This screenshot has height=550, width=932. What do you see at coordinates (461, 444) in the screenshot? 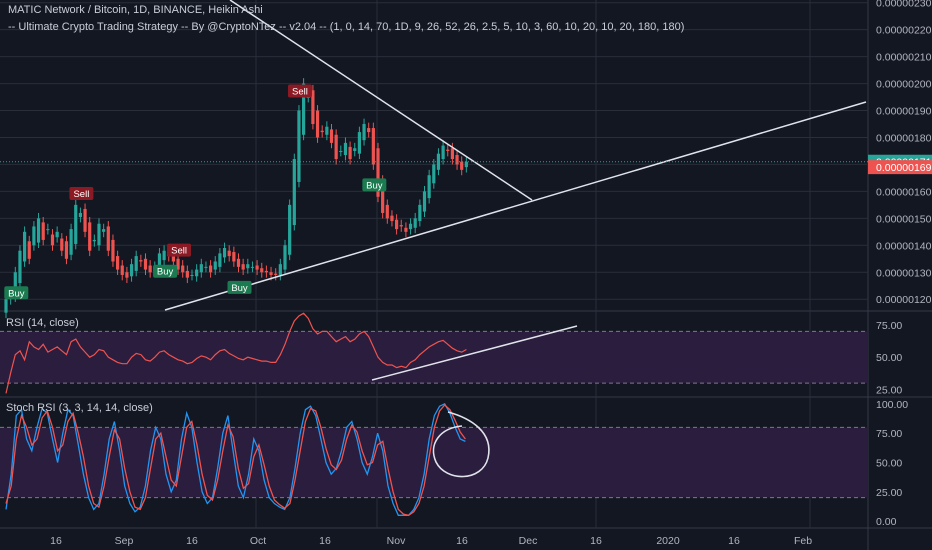
I see `circle-annotation` at bounding box center [461, 444].